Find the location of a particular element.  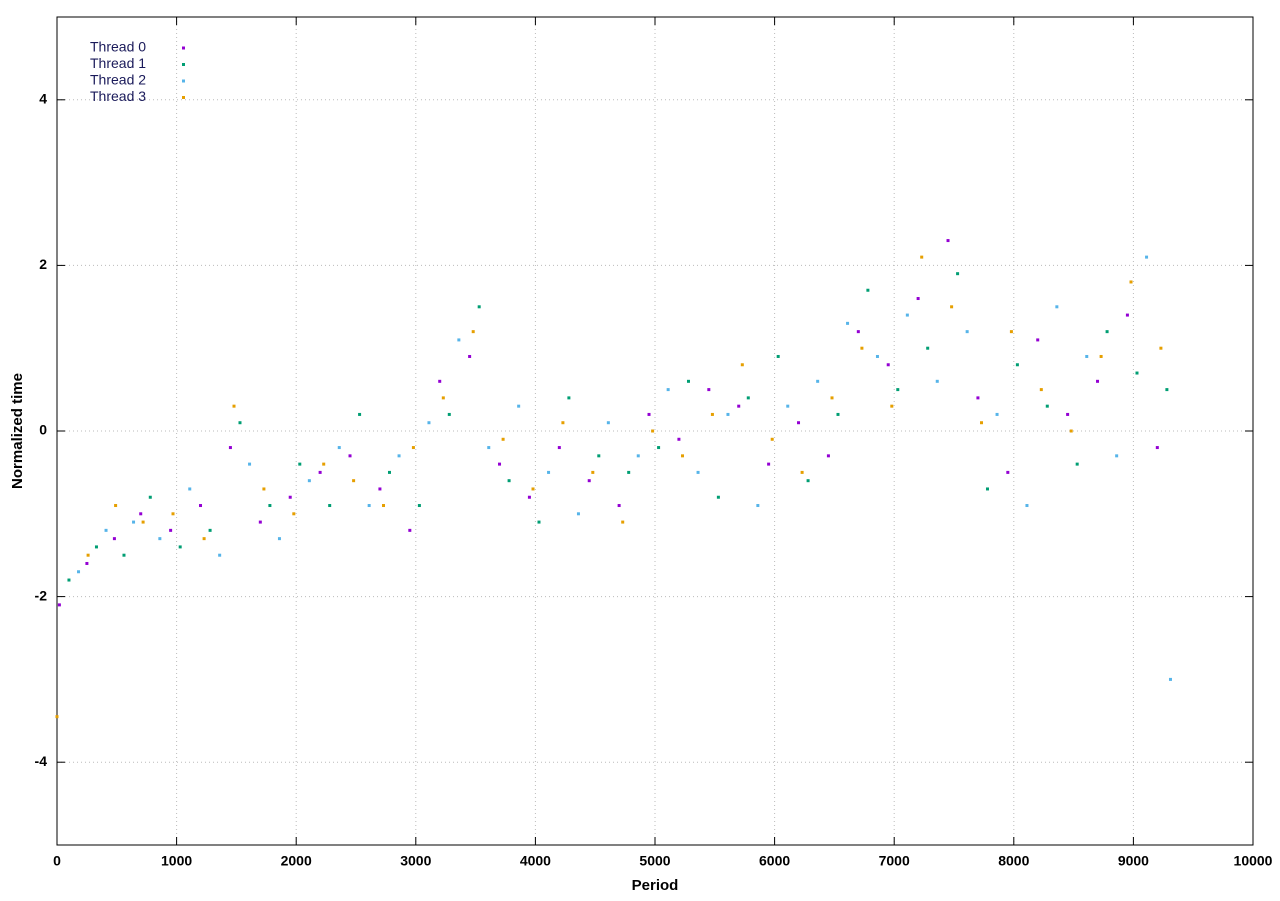

x-tick-label: 1000 is located at coordinates (176, 861).